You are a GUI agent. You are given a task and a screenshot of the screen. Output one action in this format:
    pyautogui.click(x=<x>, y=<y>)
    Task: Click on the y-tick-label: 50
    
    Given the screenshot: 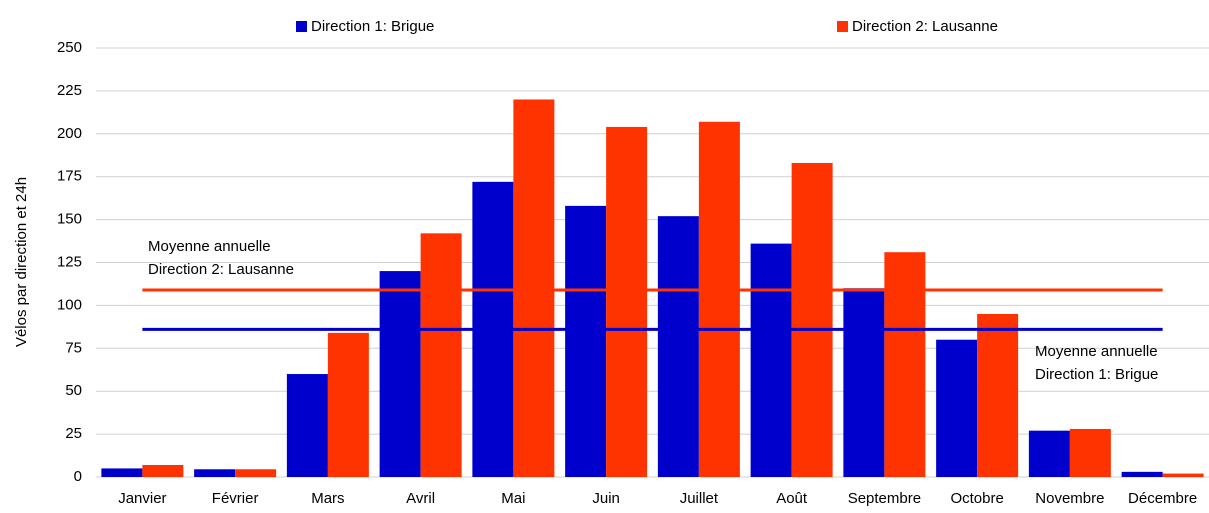 What is the action you would take?
    pyautogui.click(x=73, y=390)
    